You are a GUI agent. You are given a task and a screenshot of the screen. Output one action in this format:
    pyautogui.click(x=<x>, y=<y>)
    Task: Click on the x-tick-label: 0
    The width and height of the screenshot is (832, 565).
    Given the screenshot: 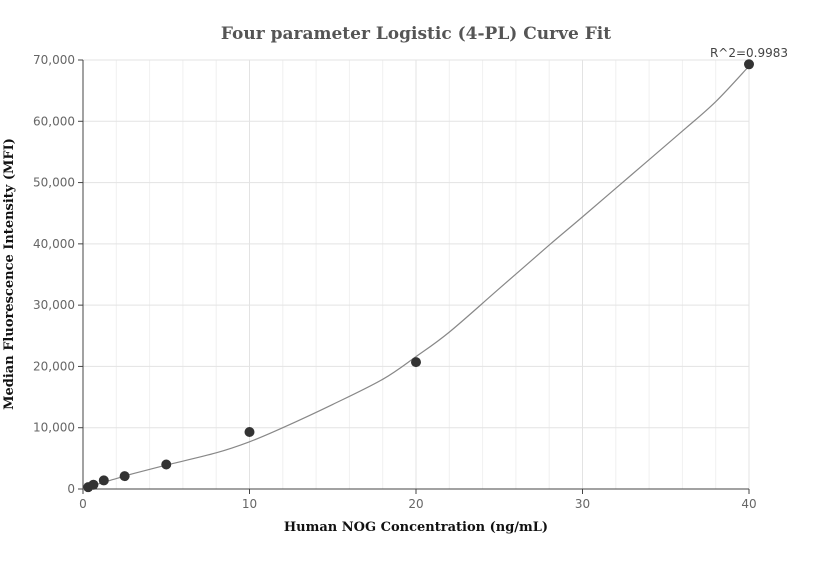 What is the action you would take?
    pyautogui.click(x=83, y=504)
    